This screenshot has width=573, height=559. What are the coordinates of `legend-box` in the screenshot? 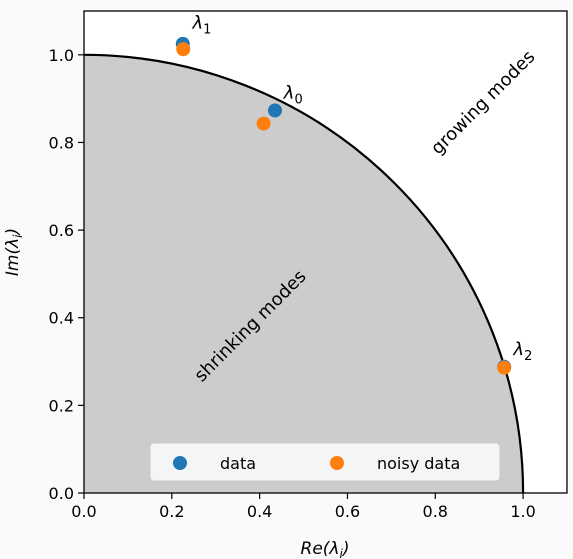 It's located at (325, 462).